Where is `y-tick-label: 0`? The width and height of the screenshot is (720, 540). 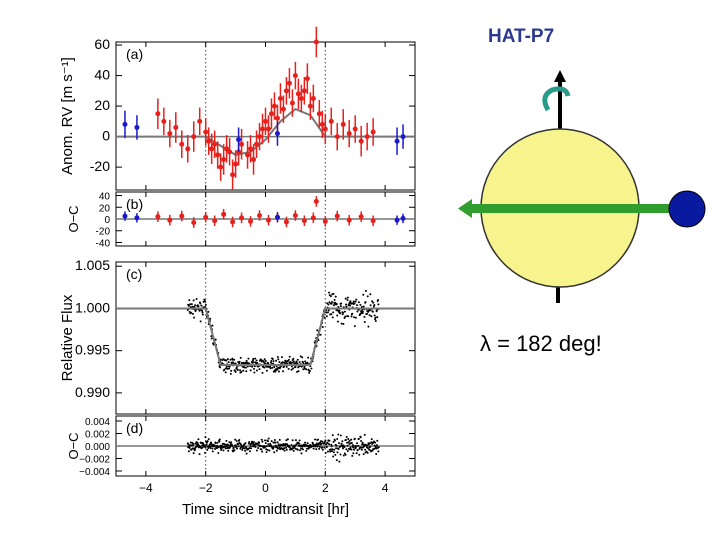
y-tick-label: 0 is located at coordinates (107, 220).